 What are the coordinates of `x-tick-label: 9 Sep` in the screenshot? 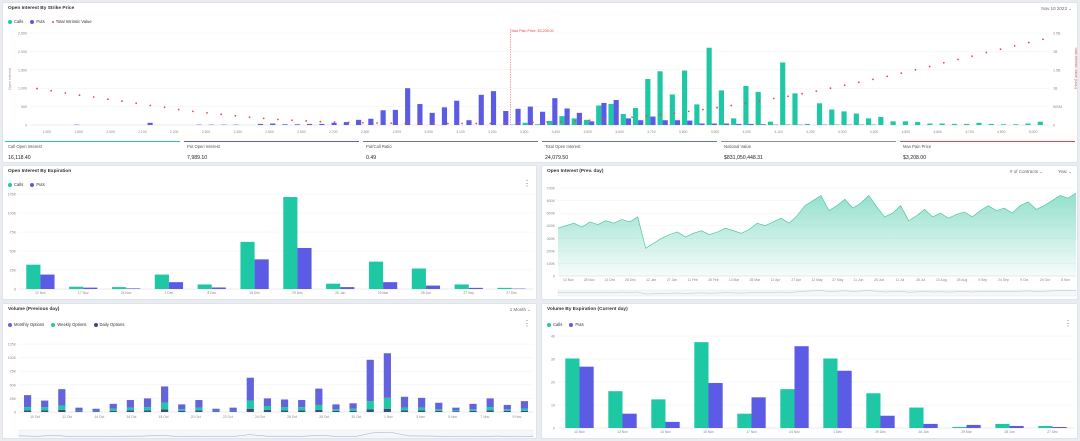 It's located at (982, 280).